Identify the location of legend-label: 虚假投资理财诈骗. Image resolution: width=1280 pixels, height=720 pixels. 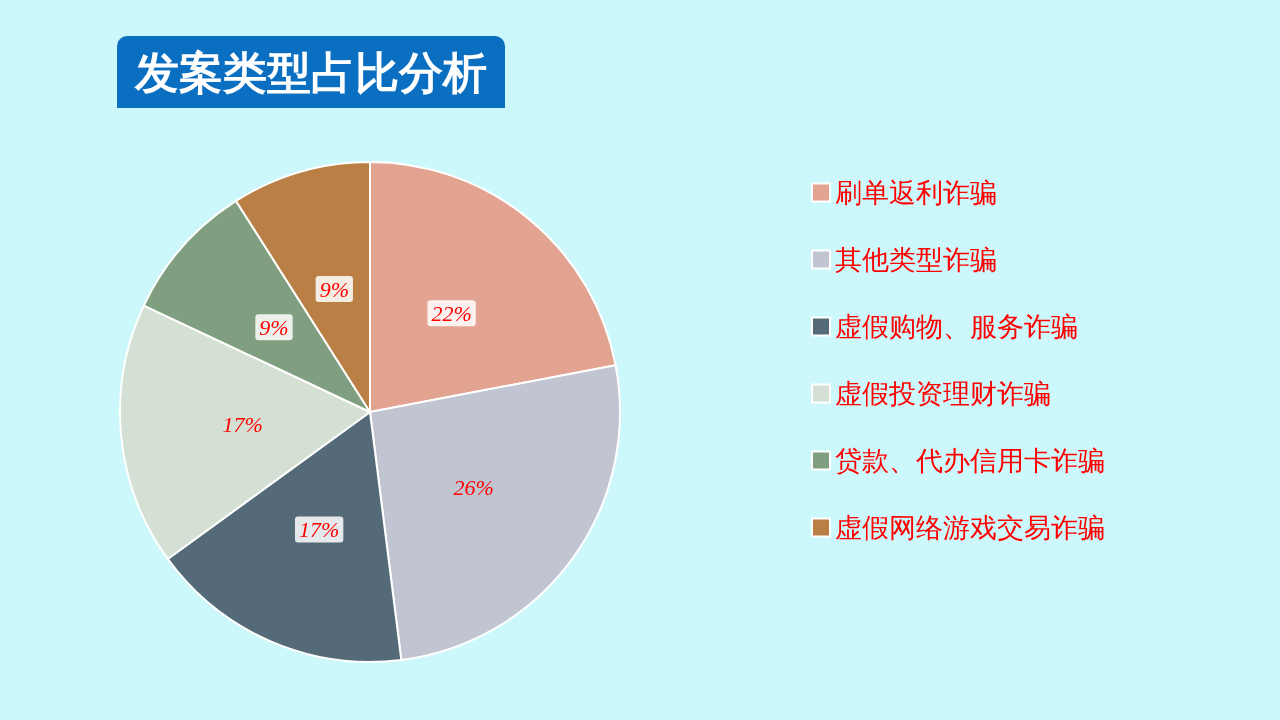
(943, 393).